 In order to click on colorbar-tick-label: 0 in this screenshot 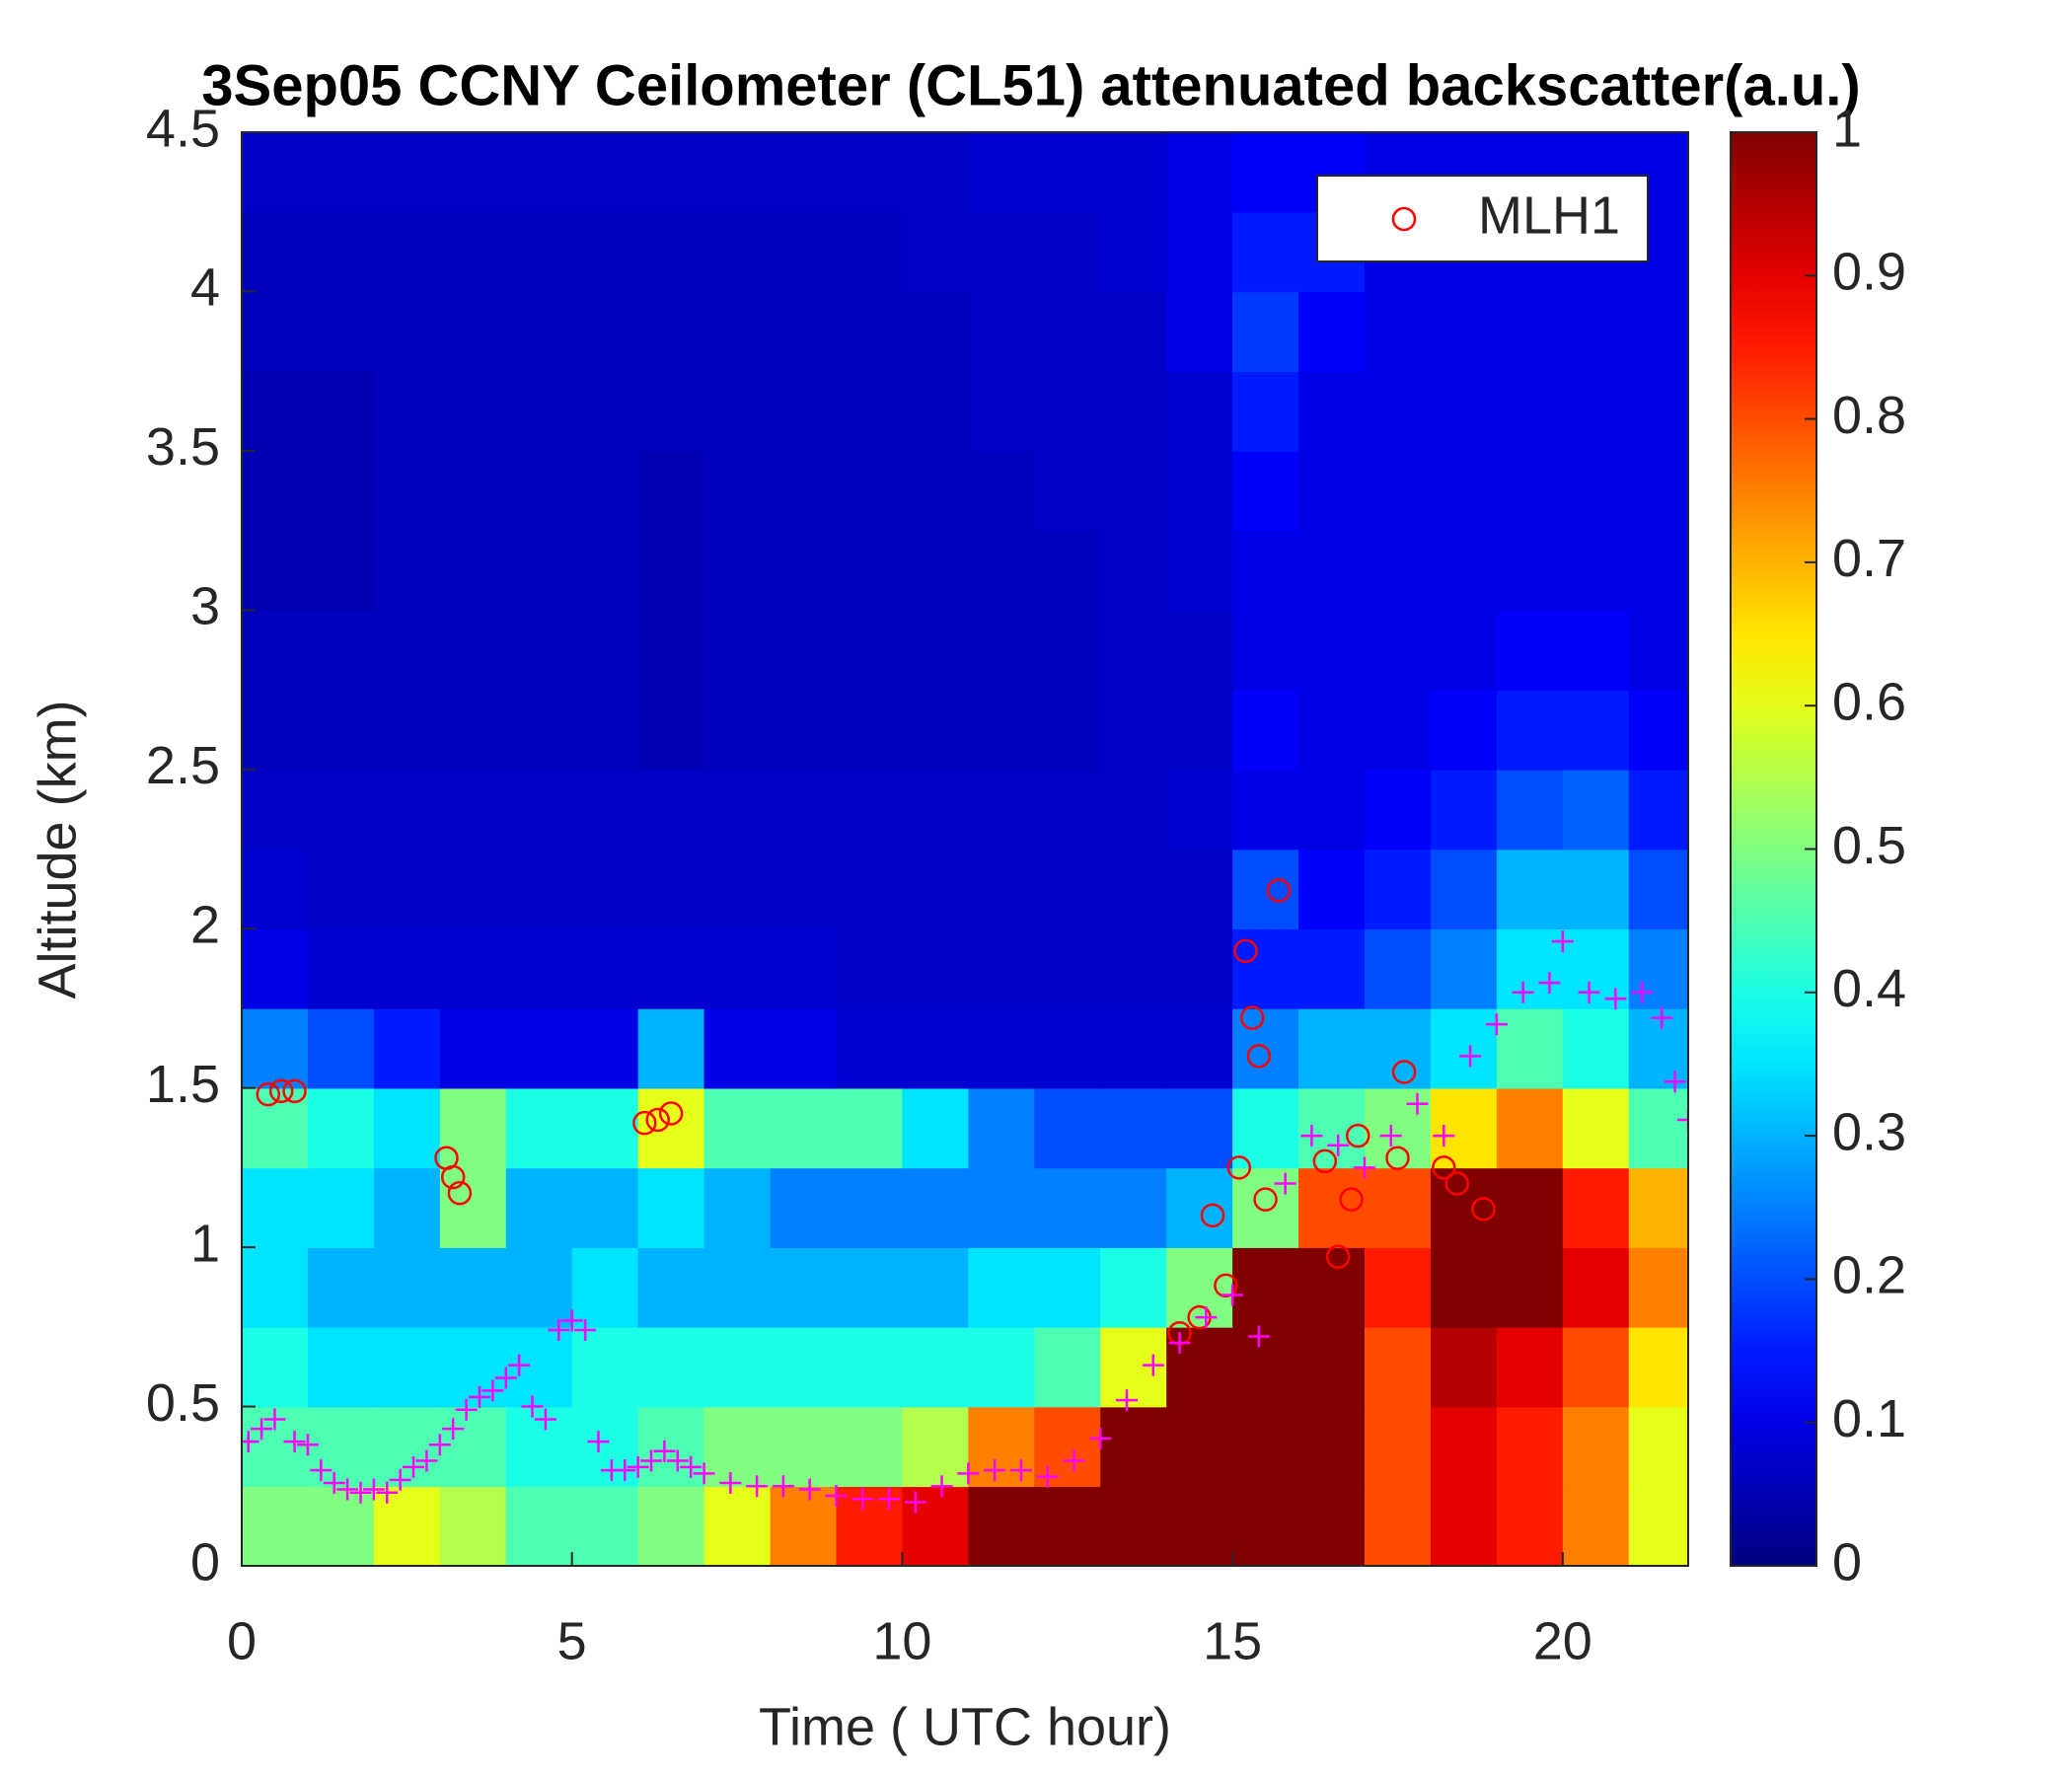, I will do `click(1847, 1562)`.